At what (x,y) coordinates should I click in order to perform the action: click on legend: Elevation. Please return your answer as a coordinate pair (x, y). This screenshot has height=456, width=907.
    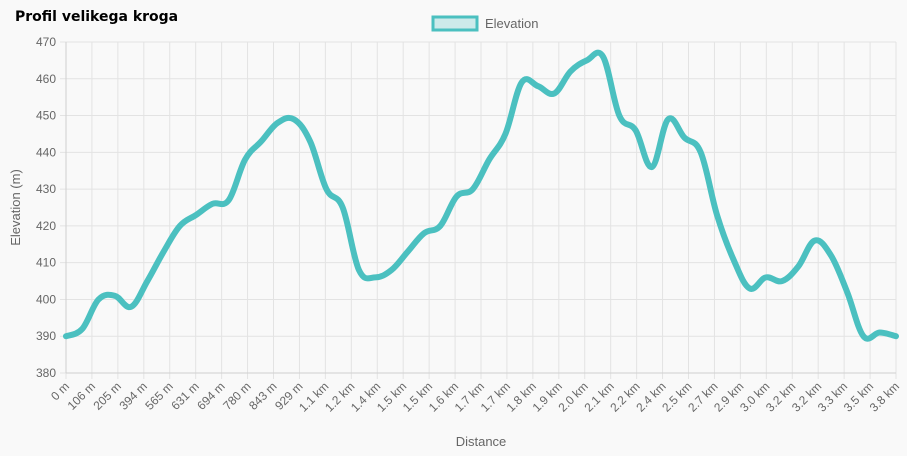
    Looking at the image, I should click on (484, 23).